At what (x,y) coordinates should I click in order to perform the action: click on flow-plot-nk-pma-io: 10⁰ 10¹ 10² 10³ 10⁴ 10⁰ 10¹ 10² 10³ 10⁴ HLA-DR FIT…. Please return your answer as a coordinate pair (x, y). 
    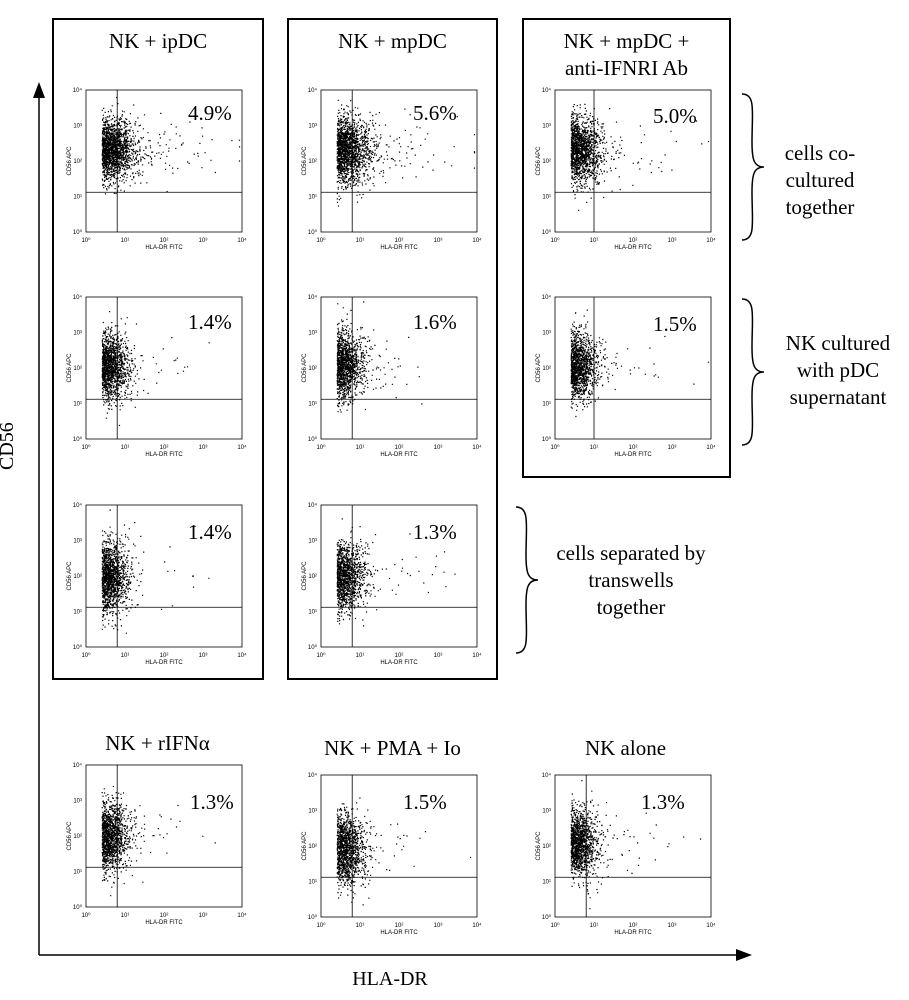
    Looking at the image, I should click on (392, 853).